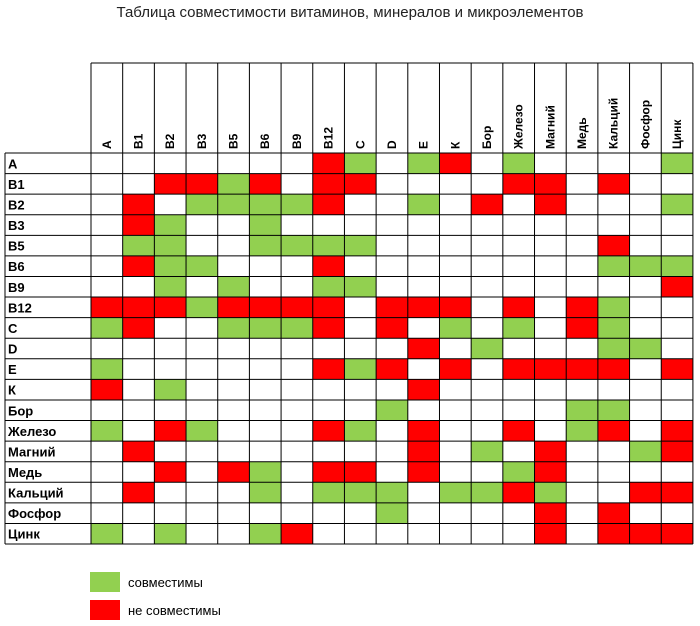 The height and width of the screenshot is (626, 700). What do you see at coordinates (146, 582) in the screenshot?
I see `legend-compatible: совместимы` at bounding box center [146, 582].